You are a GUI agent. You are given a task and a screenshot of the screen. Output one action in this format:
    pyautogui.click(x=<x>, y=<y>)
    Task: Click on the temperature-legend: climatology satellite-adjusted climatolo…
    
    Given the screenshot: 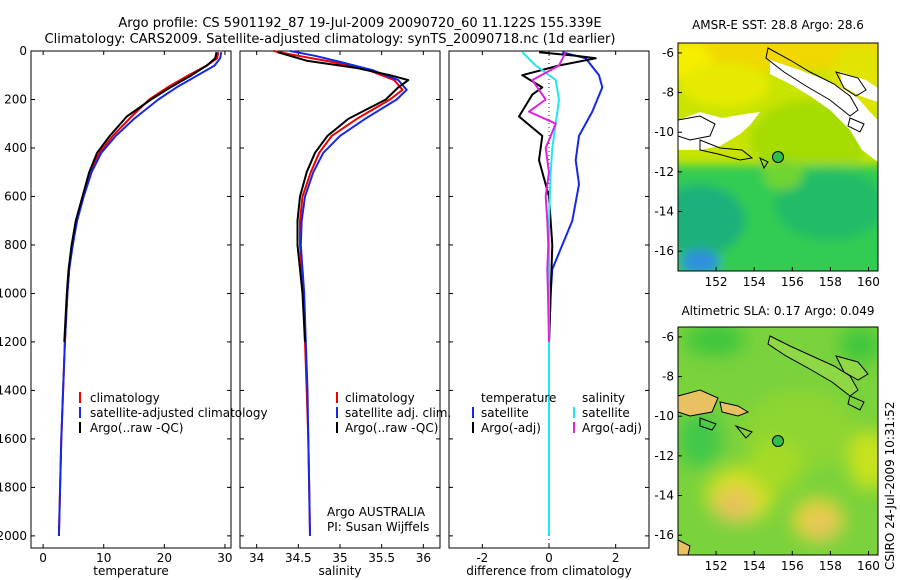 What is the action you would take?
    pyautogui.click(x=173, y=413)
    